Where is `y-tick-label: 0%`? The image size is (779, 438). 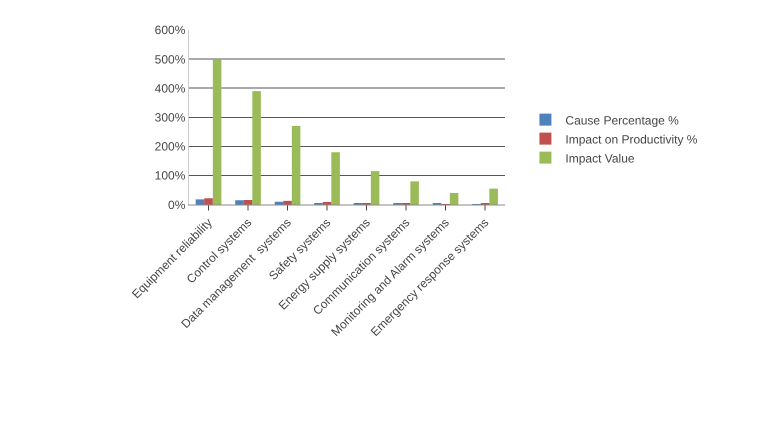
y-tick-label: 0% is located at coordinates (177, 205).